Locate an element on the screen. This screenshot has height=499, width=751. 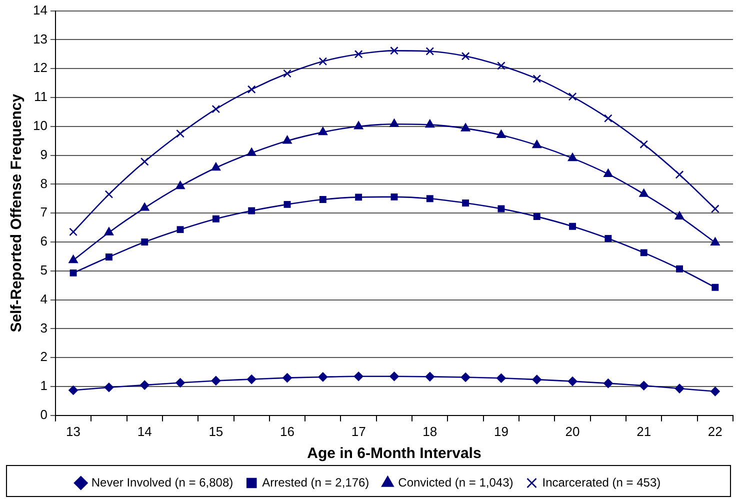
x-tick-label: 17 is located at coordinates (358, 431).